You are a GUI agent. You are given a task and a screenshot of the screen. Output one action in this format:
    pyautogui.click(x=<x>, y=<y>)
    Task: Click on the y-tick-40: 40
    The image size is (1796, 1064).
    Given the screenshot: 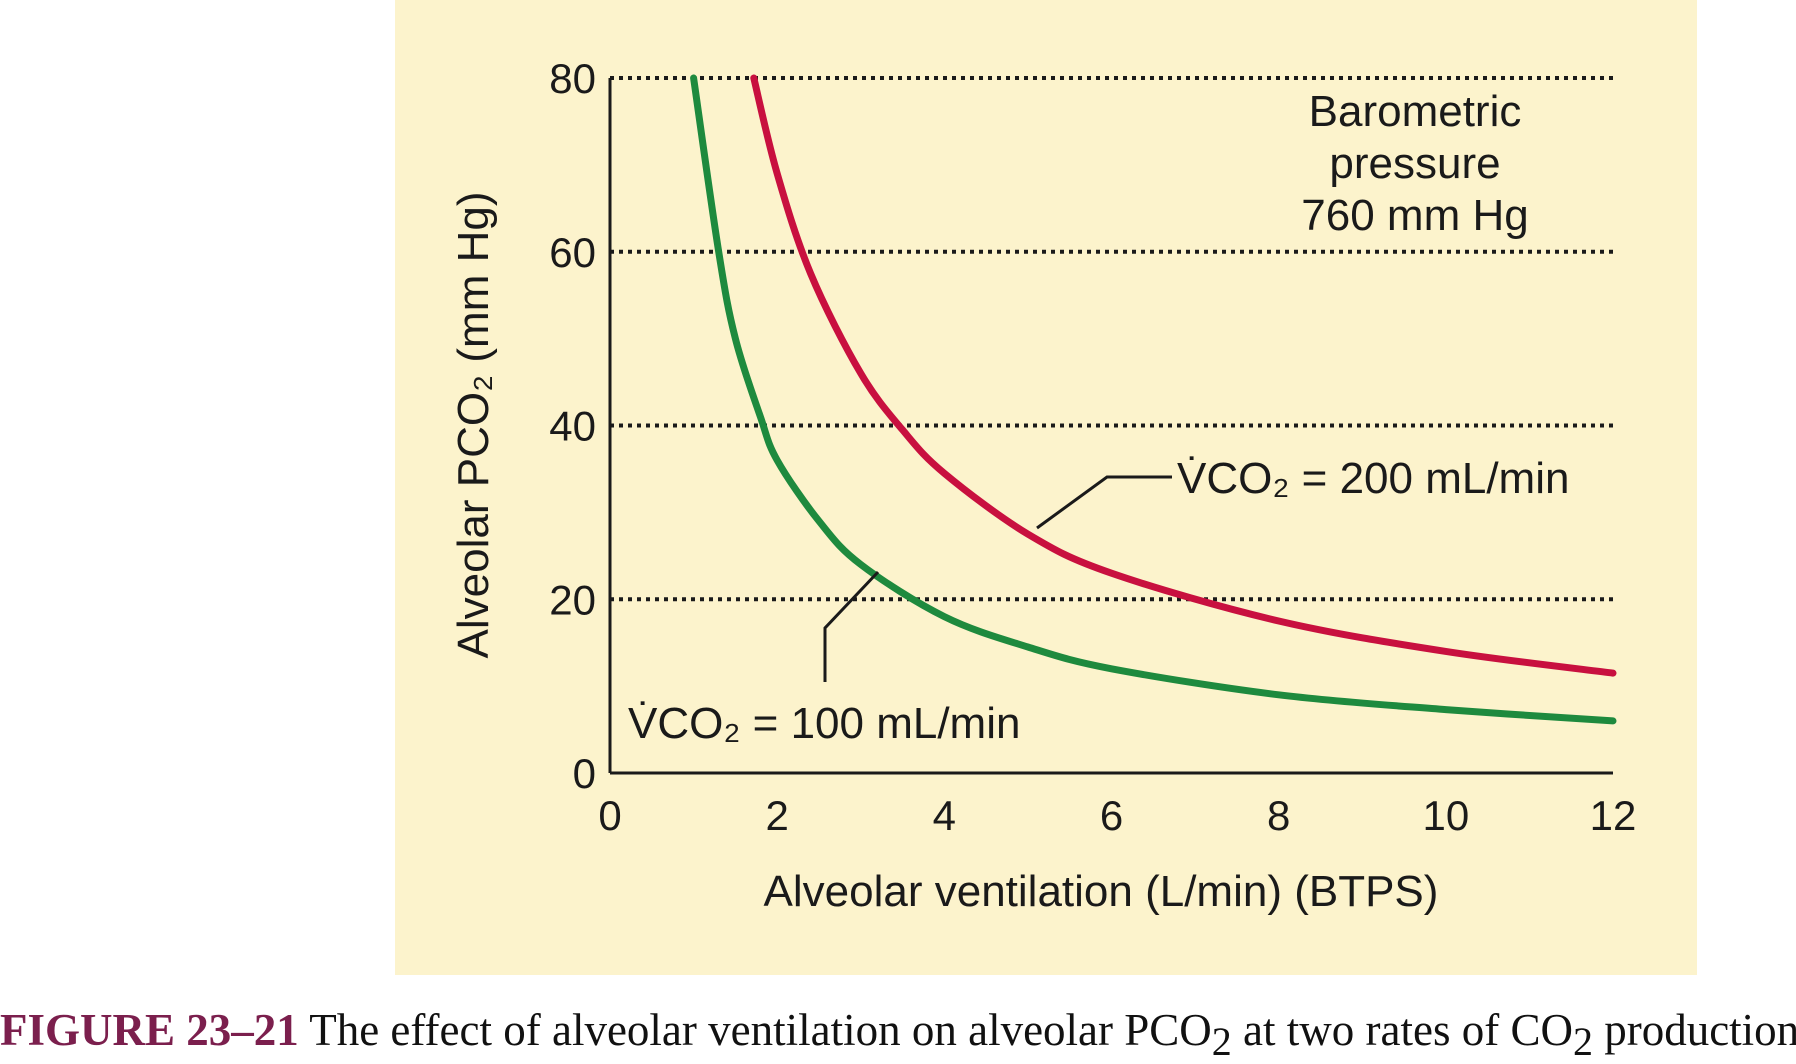 What is the action you would take?
    pyautogui.click(x=572, y=426)
    